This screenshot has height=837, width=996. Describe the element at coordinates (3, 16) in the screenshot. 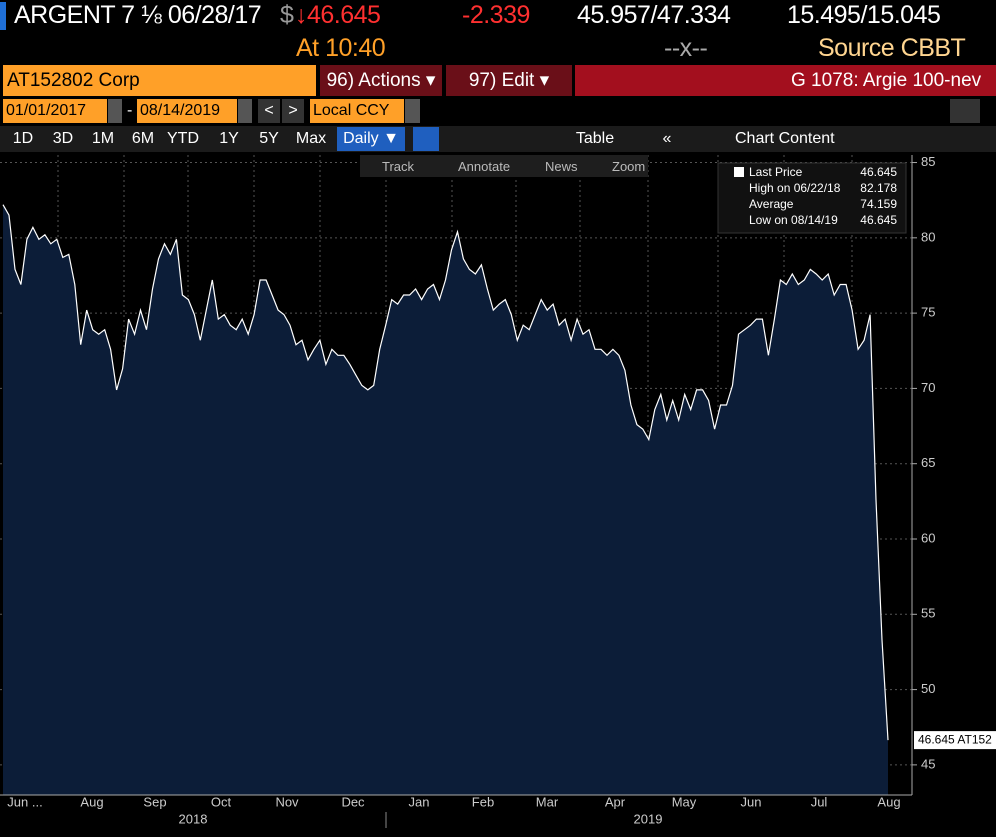

I see `accent-bar` at that location.